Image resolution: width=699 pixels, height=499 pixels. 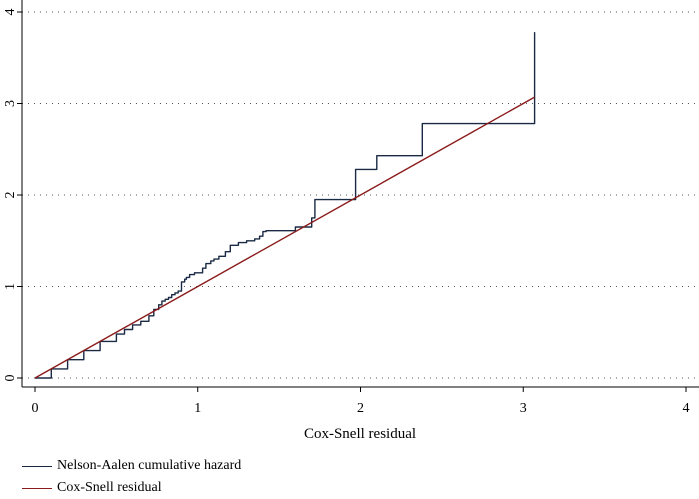 I want to click on y-tick-label-3: 3, so click(x=10, y=103).